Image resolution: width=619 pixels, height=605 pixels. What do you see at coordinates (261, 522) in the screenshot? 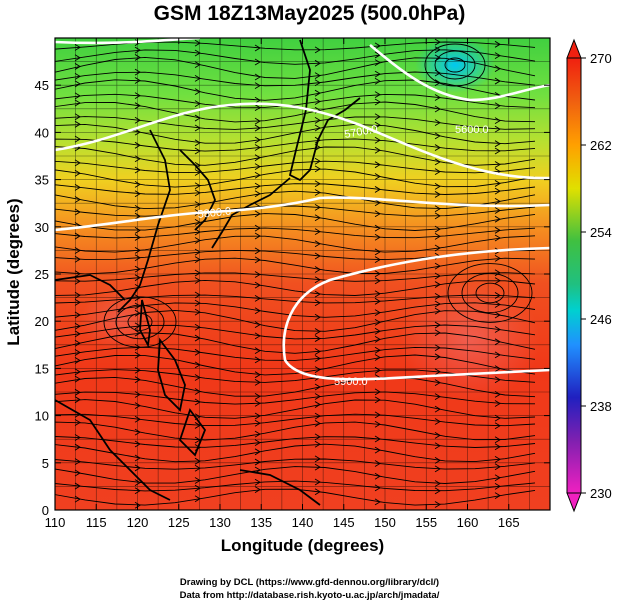
I see `x-tick-label: 135` at bounding box center [261, 522].